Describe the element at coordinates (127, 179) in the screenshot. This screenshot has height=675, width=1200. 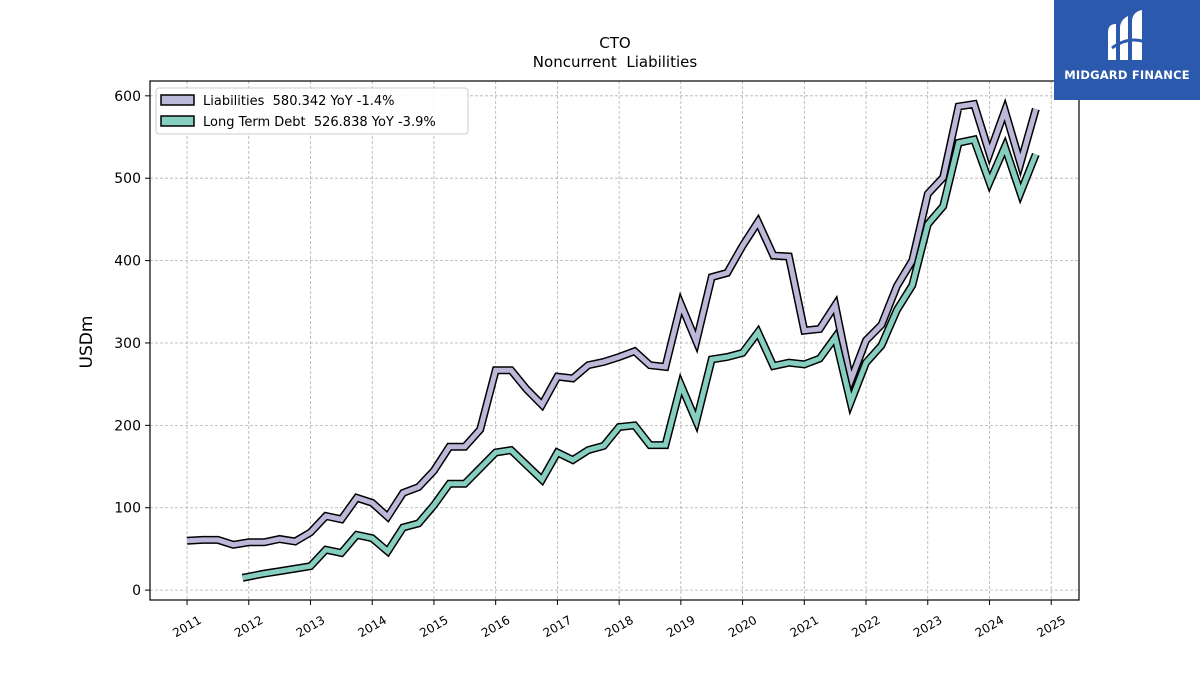
I see `y-tick-label: 500` at that location.